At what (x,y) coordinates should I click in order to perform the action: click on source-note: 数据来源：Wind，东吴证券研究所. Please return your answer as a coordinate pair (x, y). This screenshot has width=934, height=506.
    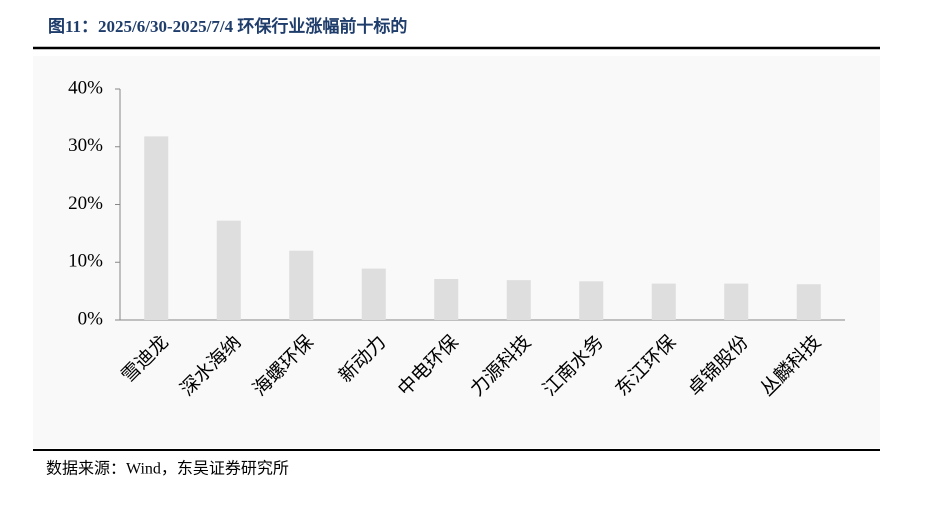
    Looking at the image, I should click on (167, 469).